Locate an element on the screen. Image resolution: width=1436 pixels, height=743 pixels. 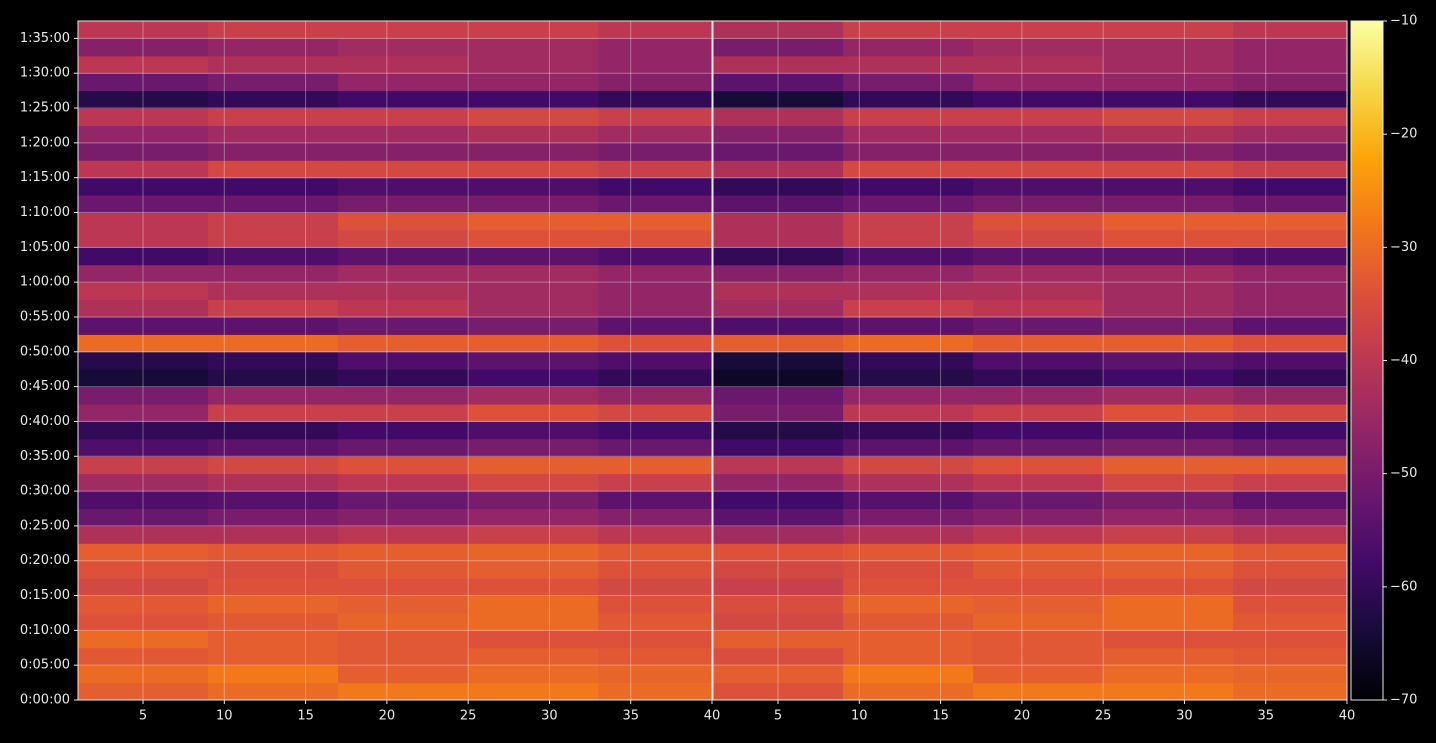
colorbar is located at coordinates (1367, 360).